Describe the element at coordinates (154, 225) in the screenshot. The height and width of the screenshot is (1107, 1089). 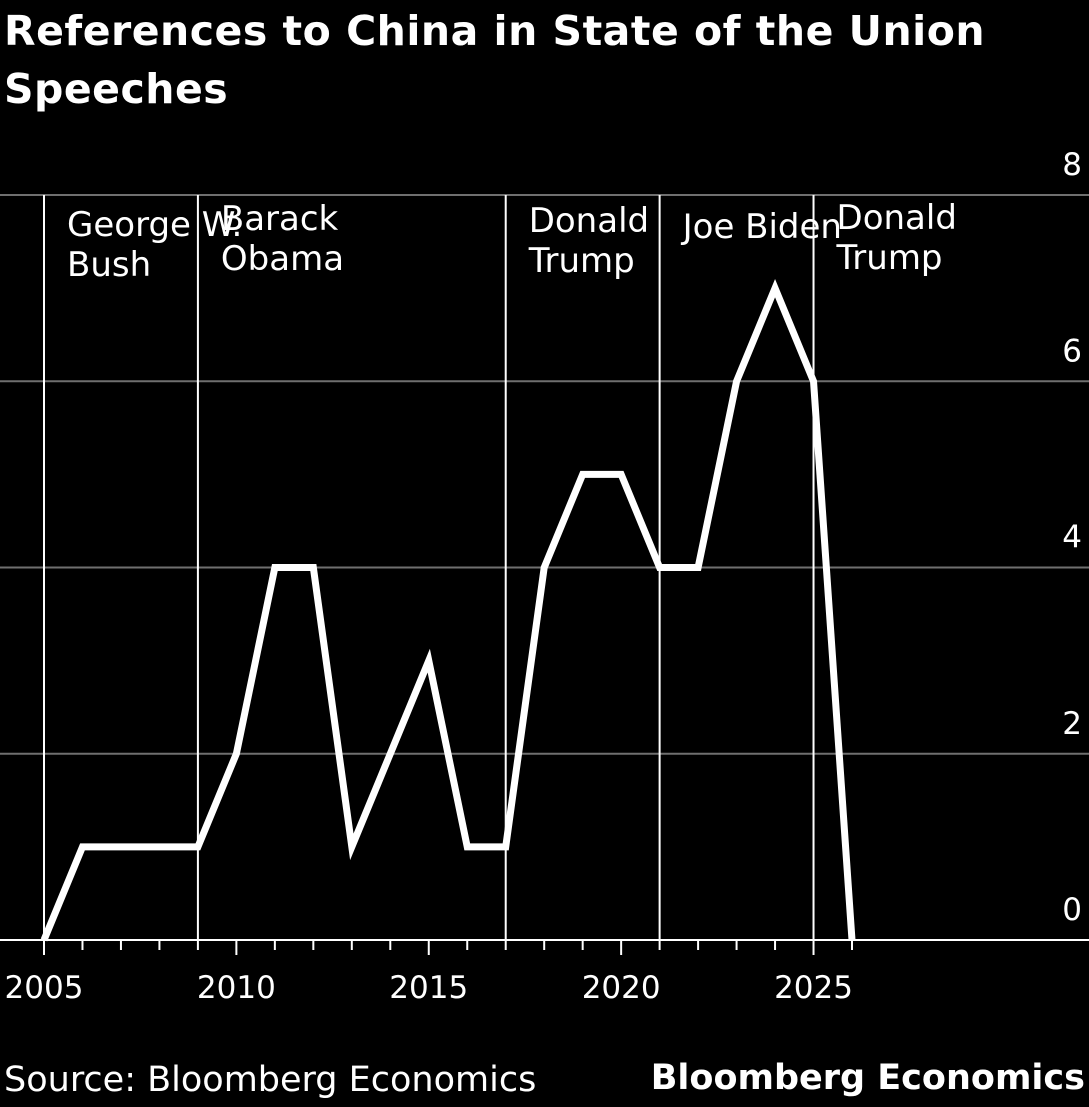
I see `president-label-line: George W.` at that location.